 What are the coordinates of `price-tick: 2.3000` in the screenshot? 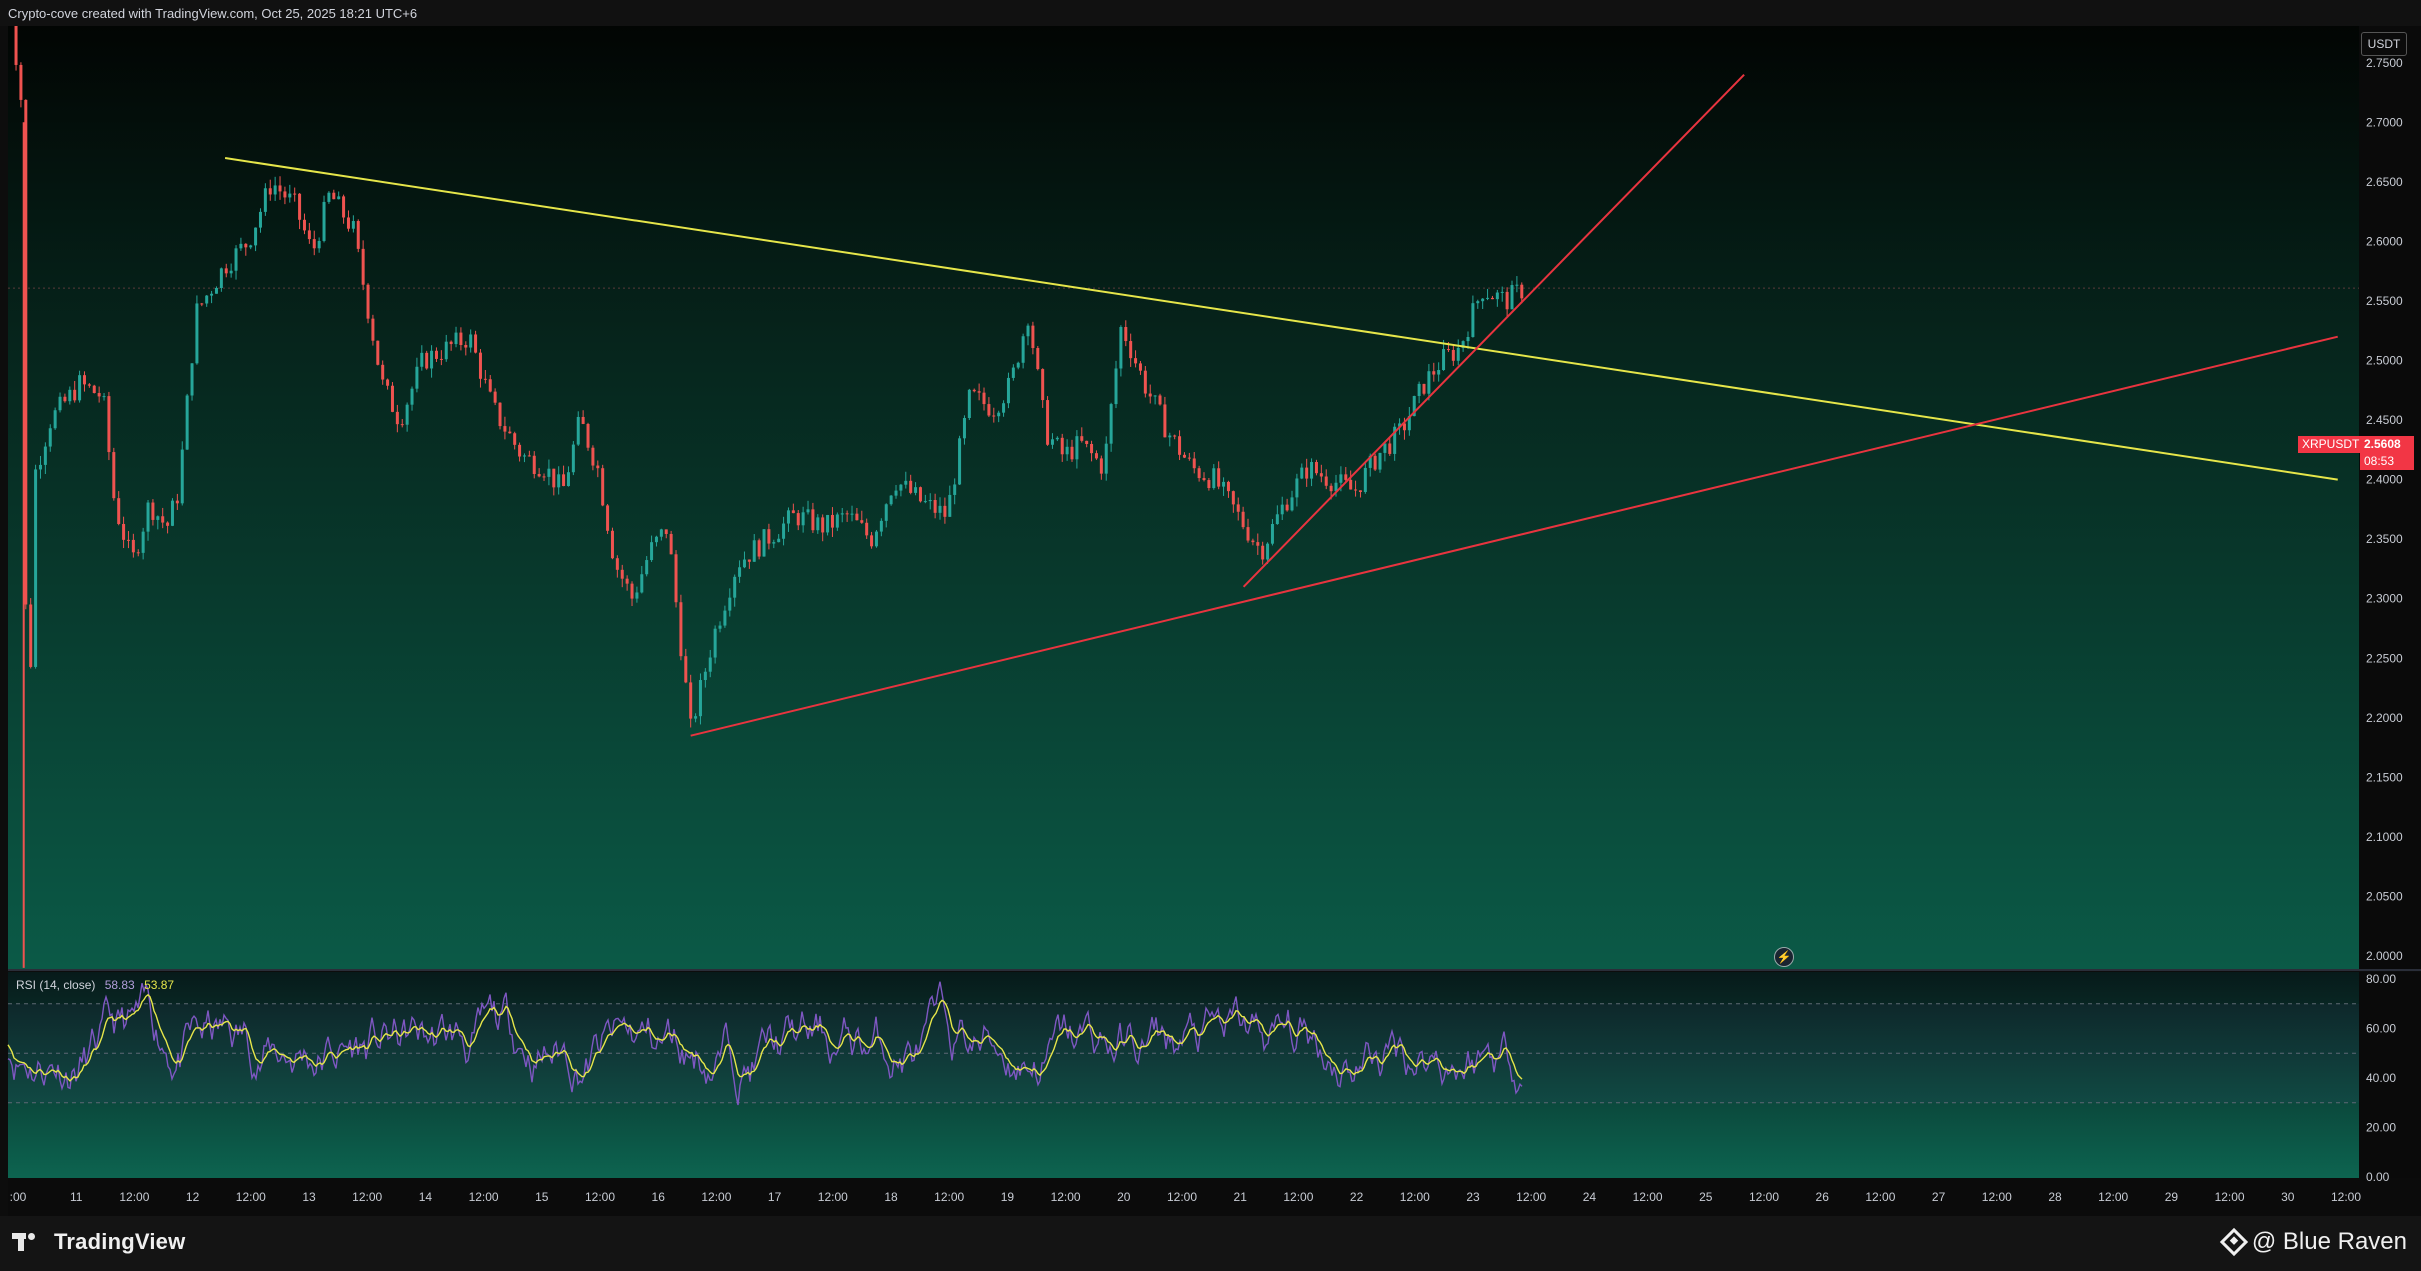 It's located at (2384, 599).